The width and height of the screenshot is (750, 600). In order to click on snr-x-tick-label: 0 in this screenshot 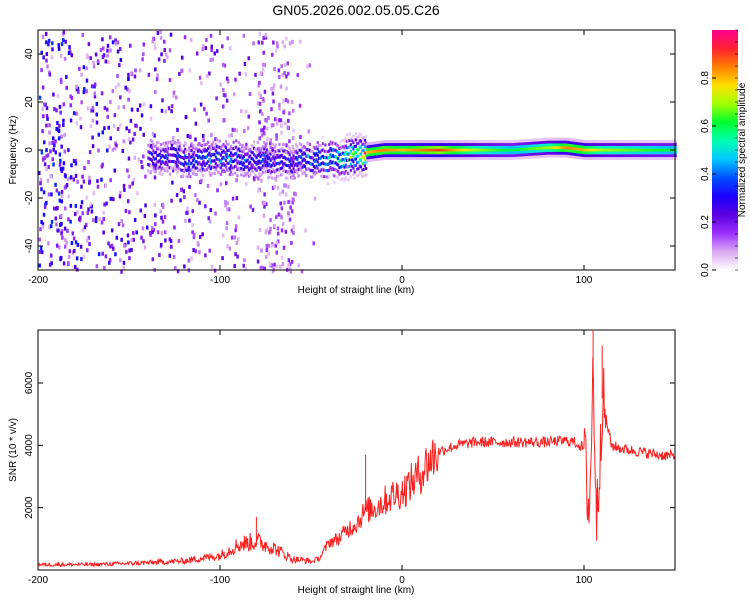, I will do `click(402, 580)`.